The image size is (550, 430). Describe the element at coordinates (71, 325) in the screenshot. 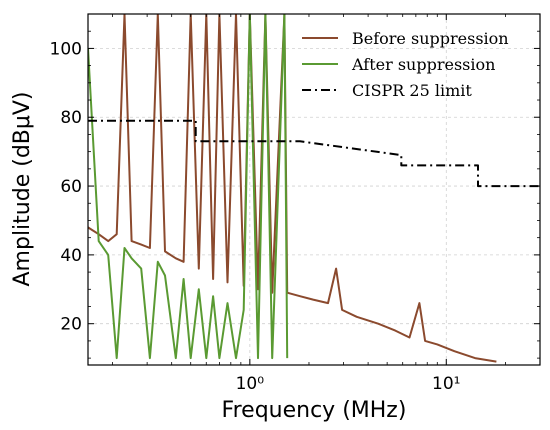

I see `y-tick-label: 20` at that location.